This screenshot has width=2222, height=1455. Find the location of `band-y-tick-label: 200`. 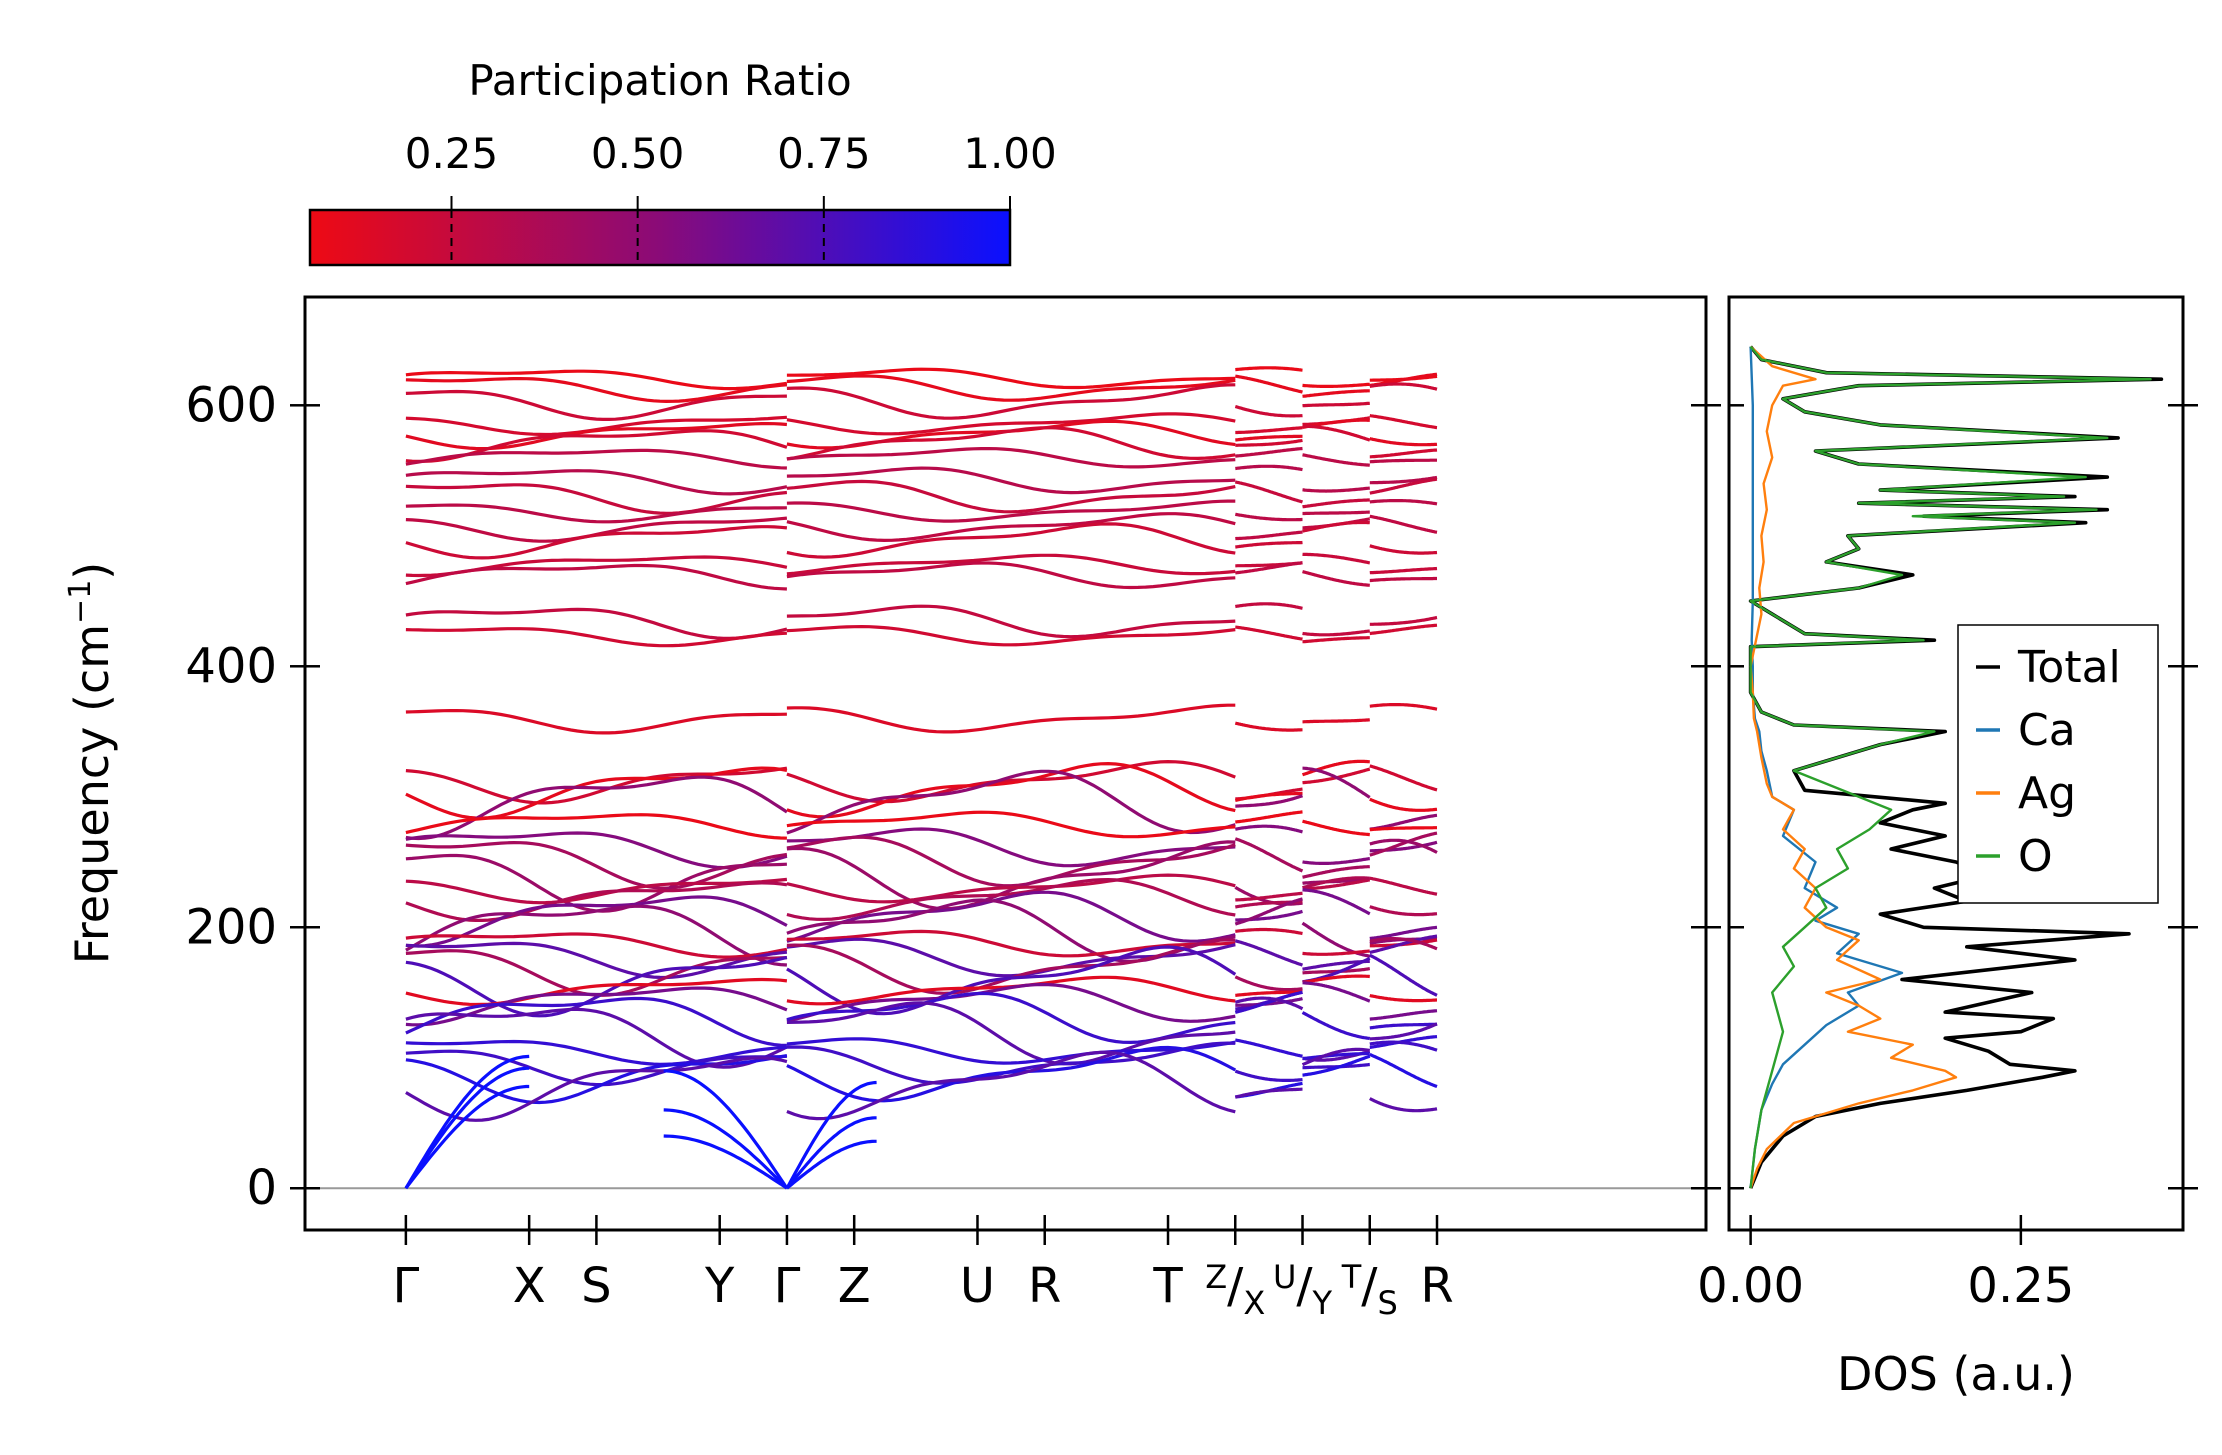

band-y-tick-label: 200 is located at coordinates (231, 927).